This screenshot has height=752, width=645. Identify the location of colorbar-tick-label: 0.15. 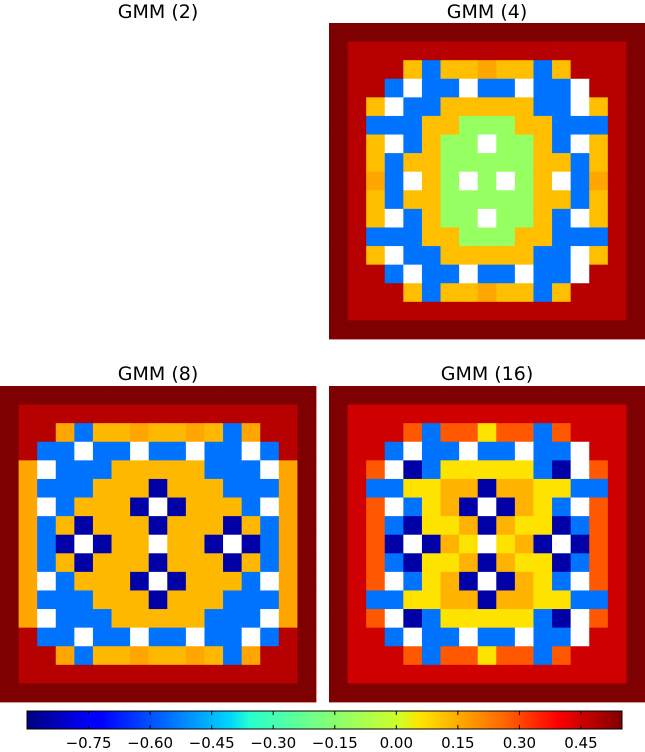
(457, 743).